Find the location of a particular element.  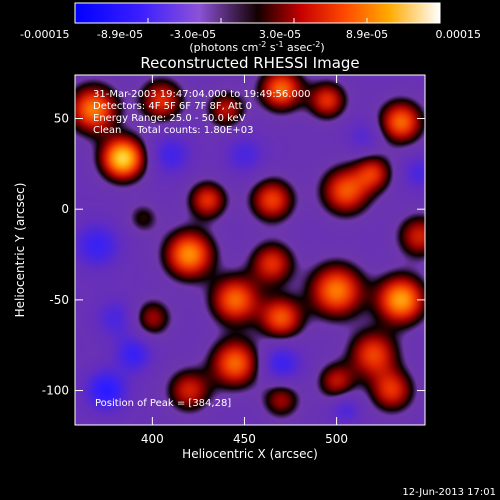

y-tick-label: 0 is located at coordinates (65, 209).